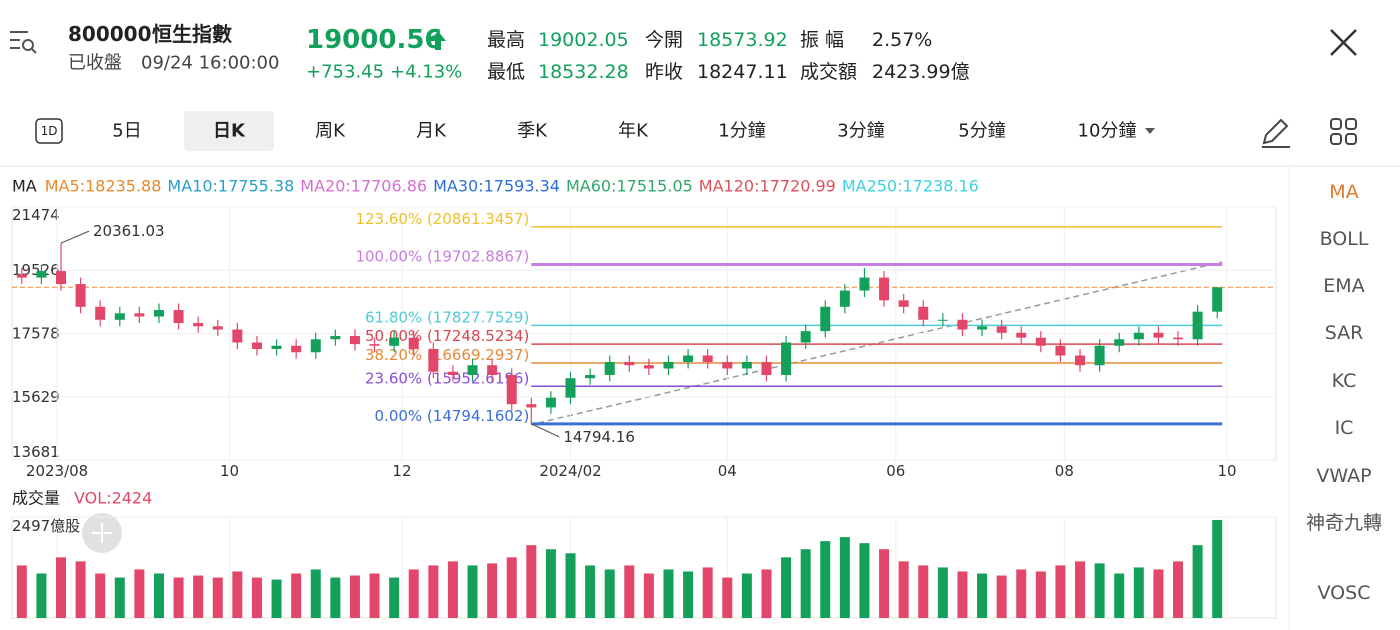 The width and height of the screenshot is (1400, 630). What do you see at coordinates (532, 131) in the screenshot?
I see `timeframe-tab: 季K` at bounding box center [532, 131].